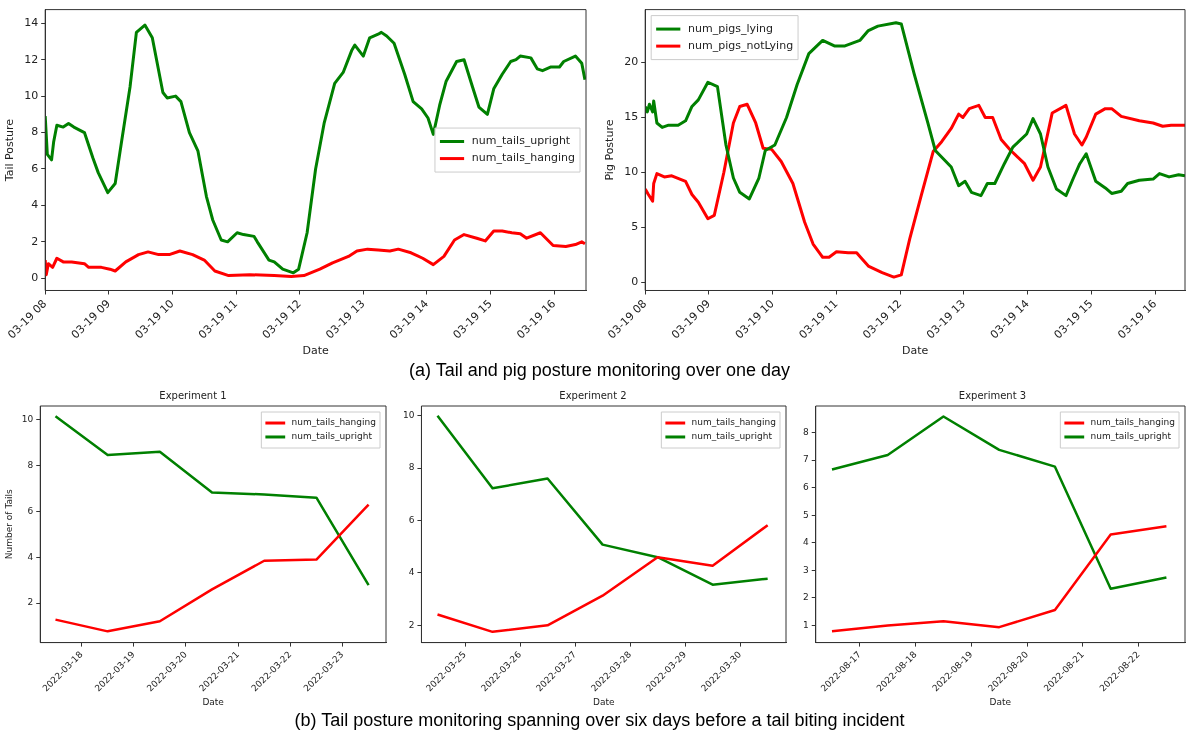 This screenshot has width=1199, height=734. I want to click on chart-title: Experiment 1, so click(193, 395).